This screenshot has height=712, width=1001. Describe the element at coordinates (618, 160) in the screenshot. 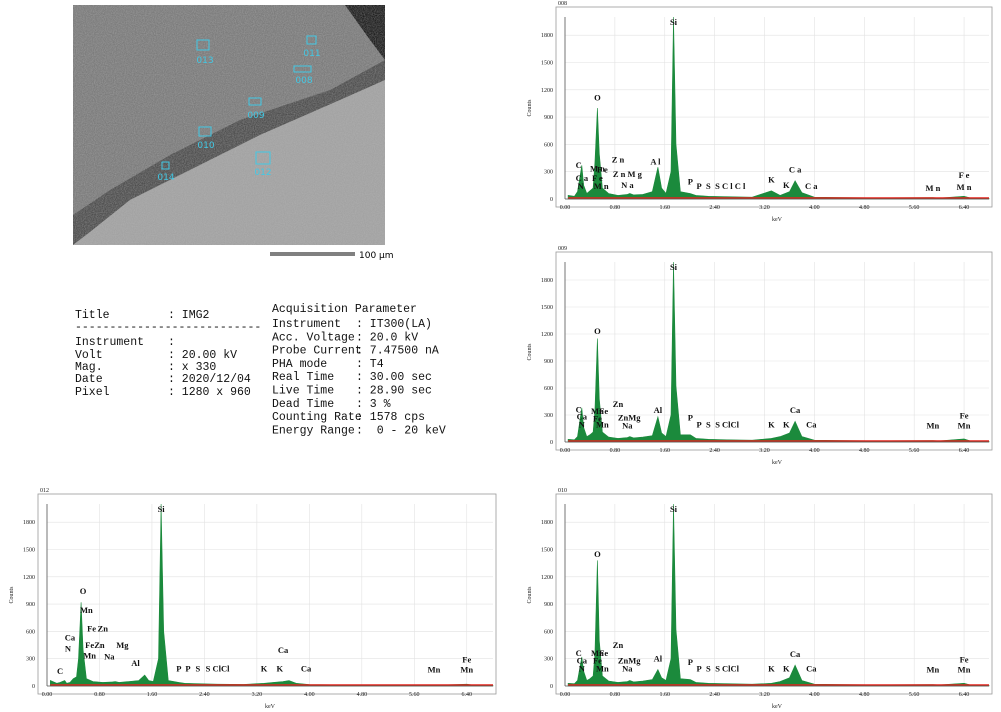

I see `peak-label: Z n` at that location.